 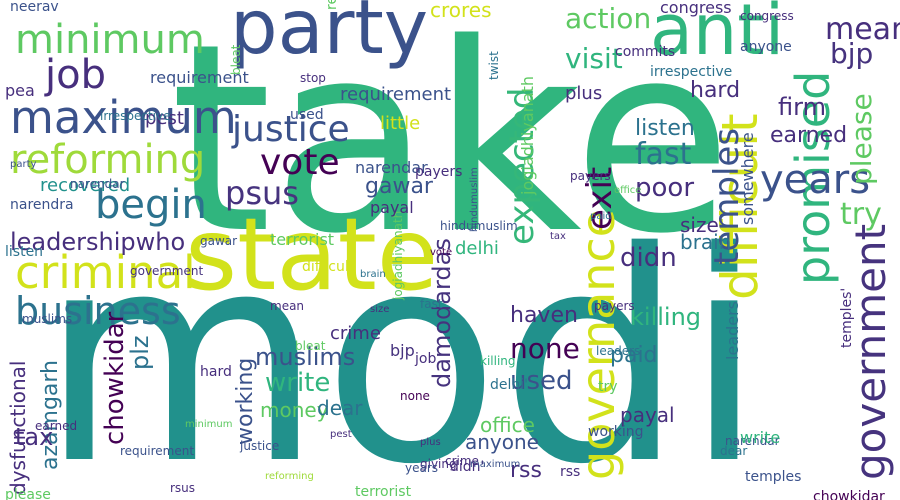 What do you see at coordinates (302, 239) in the screenshot?
I see `cloud-word-terrorist: terrorist` at bounding box center [302, 239].